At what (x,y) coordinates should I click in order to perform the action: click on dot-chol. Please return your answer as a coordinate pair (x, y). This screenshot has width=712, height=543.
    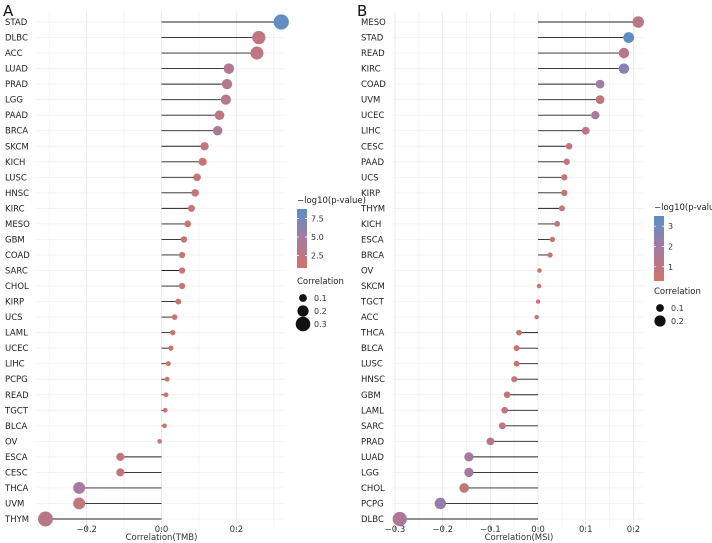
    Looking at the image, I should click on (182, 286).